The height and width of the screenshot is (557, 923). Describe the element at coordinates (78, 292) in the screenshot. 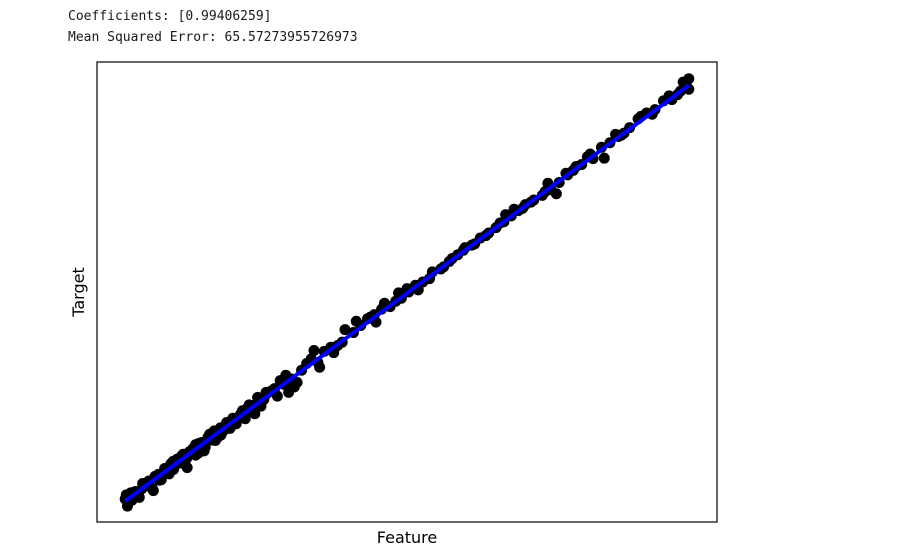

I see `y-axis-label: Target` at that location.